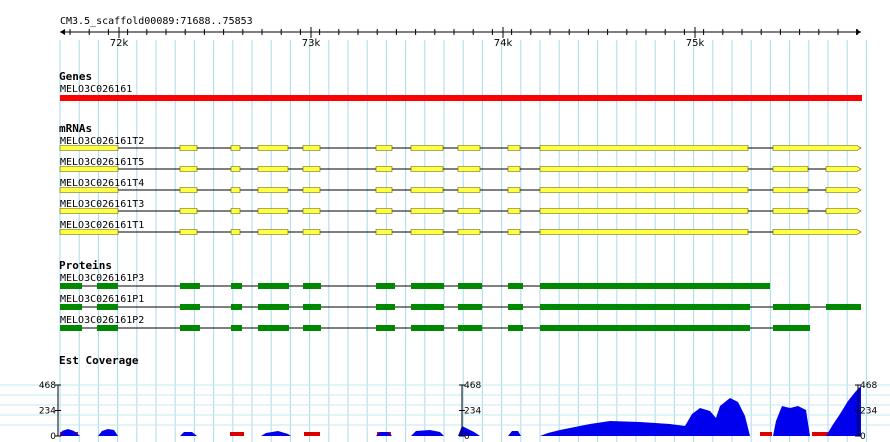 The image size is (890, 442). I want to click on genes-track, so click(461, 98).